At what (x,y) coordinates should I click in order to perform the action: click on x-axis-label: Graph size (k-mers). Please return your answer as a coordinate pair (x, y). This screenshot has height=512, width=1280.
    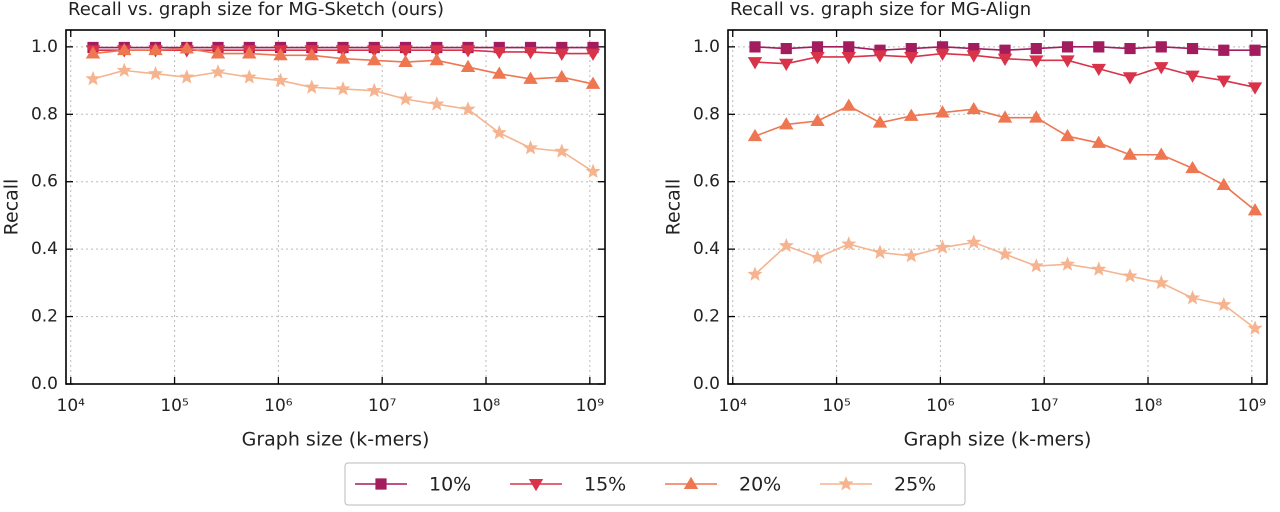
    Looking at the image, I should click on (336, 440).